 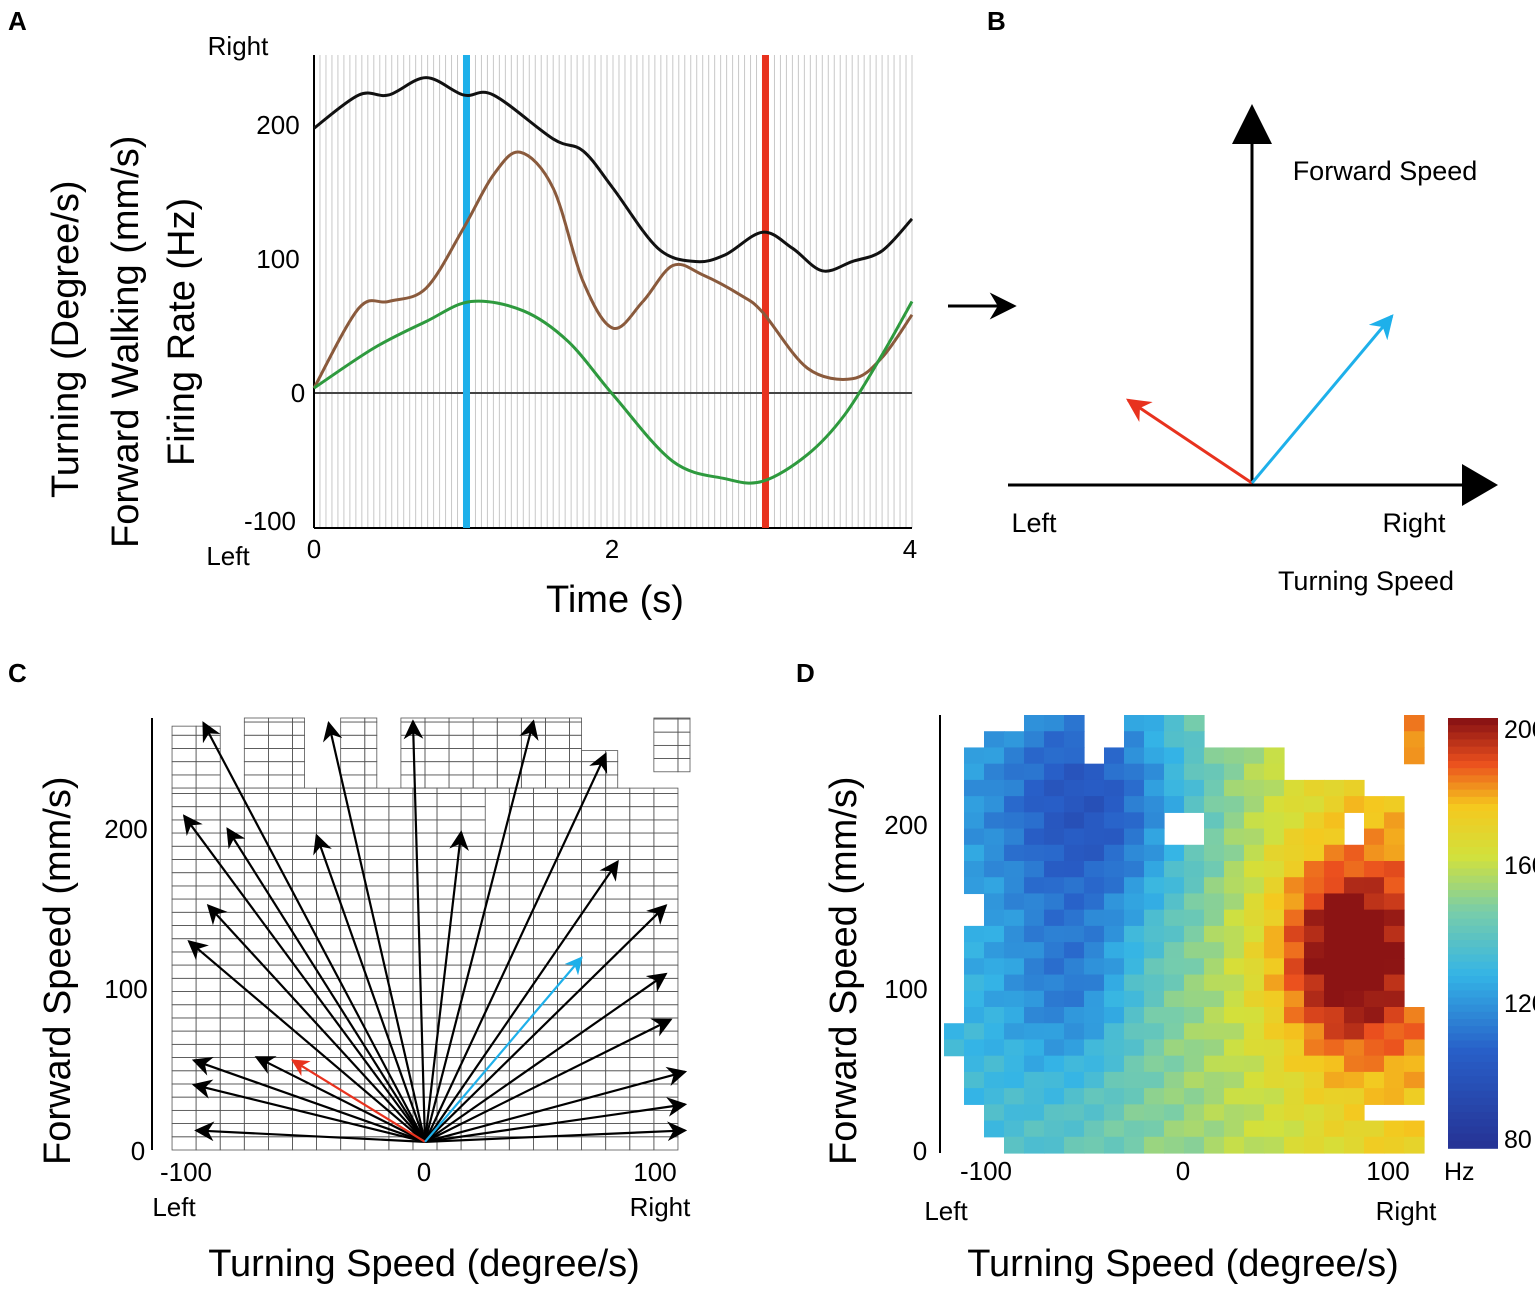 I want to click on d-xtick-neg100: -100, so click(x=986, y=1171).